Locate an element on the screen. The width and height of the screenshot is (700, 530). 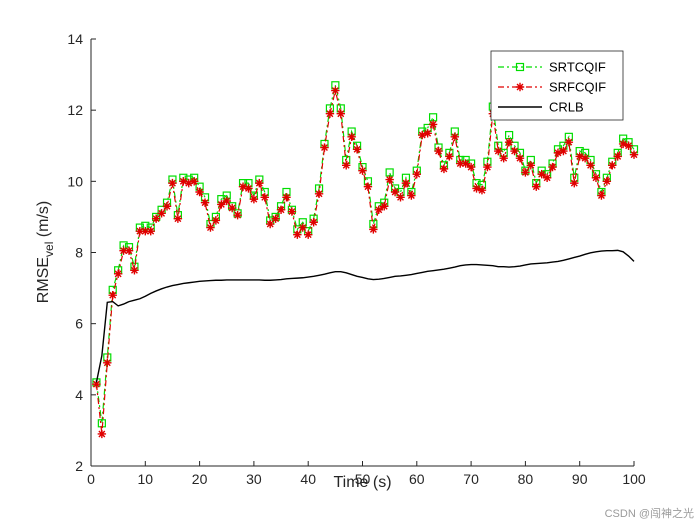
watermark: CSDN @闯神之光 is located at coordinates (649, 513).